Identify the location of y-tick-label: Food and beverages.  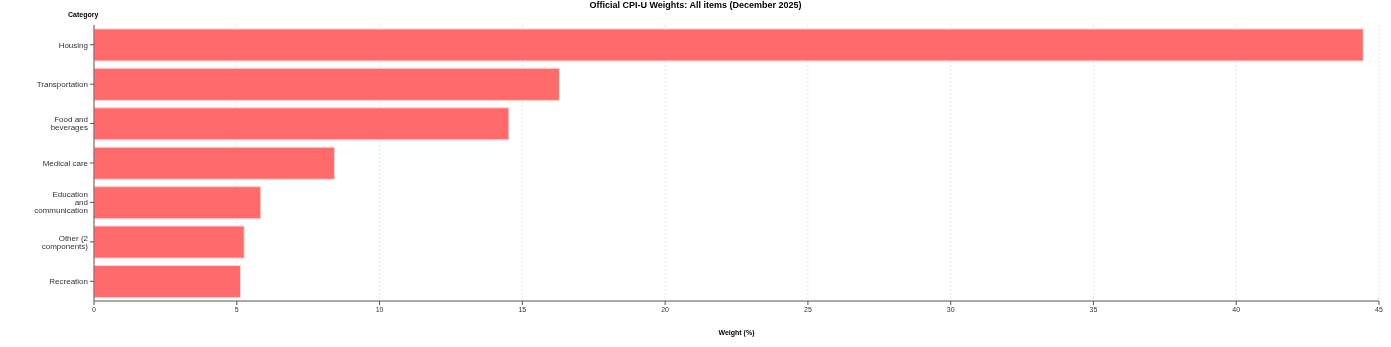
(69, 124).